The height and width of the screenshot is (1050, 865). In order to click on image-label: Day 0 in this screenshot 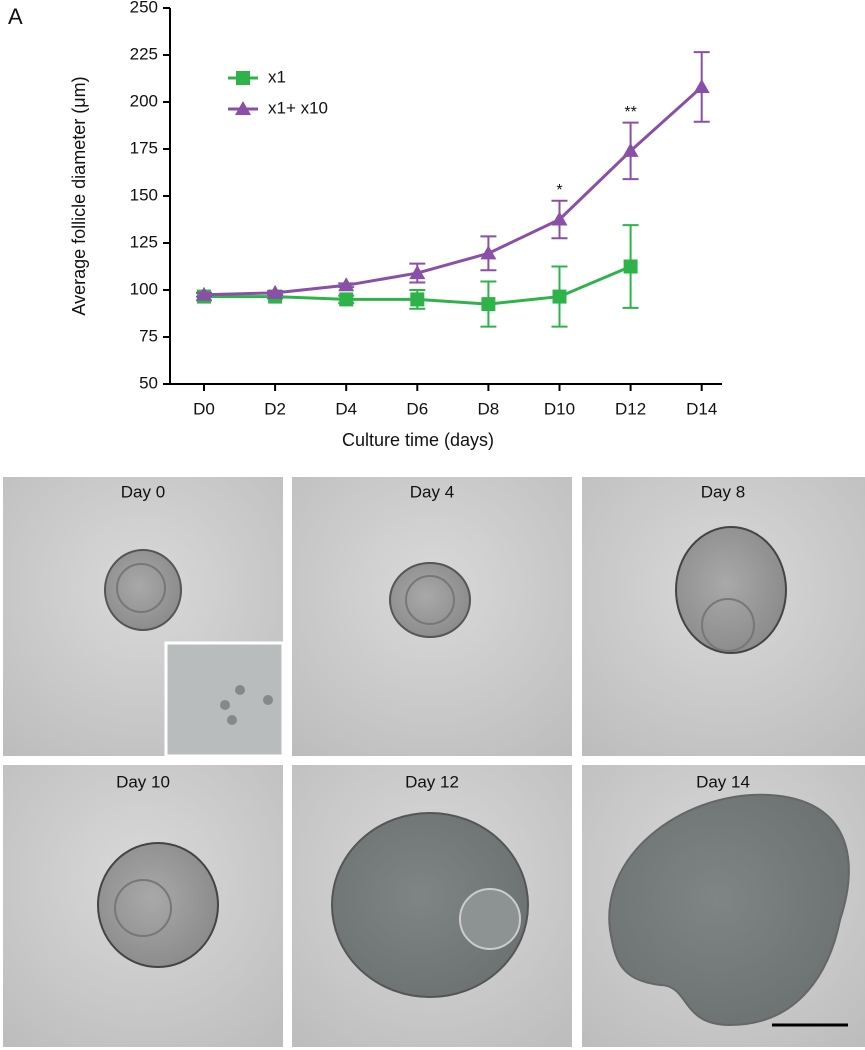, I will do `click(143, 491)`.